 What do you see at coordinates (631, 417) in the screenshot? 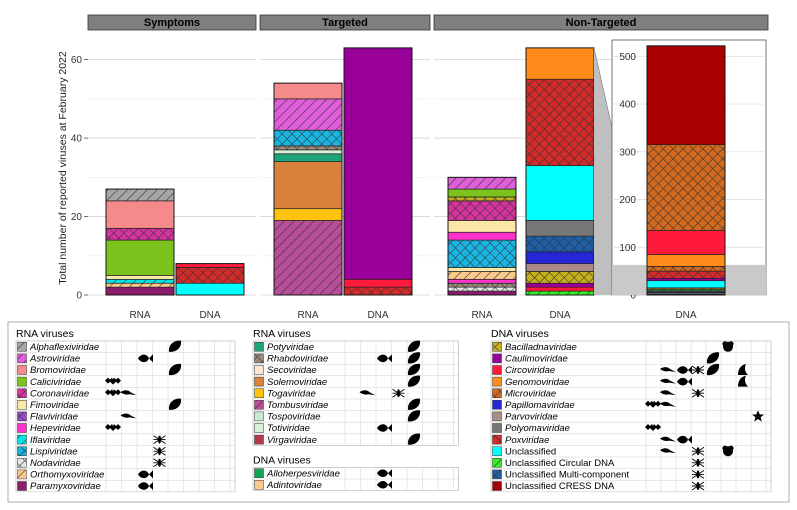
I see `legend-item: Parvoviridae` at bounding box center [631, 417].